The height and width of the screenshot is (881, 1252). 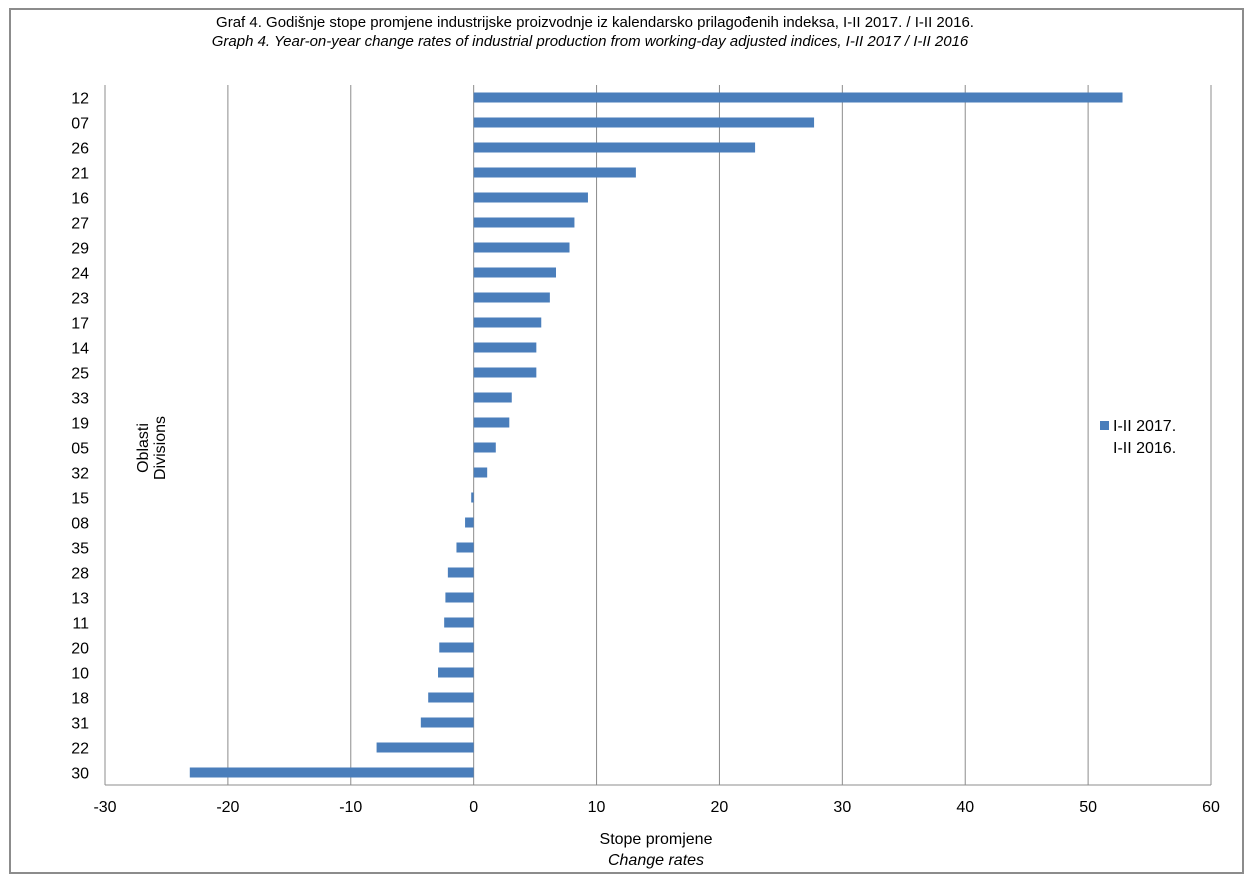 I want to click on y-axis-title: Oblasti Divisions, so click(x=152, y=448).